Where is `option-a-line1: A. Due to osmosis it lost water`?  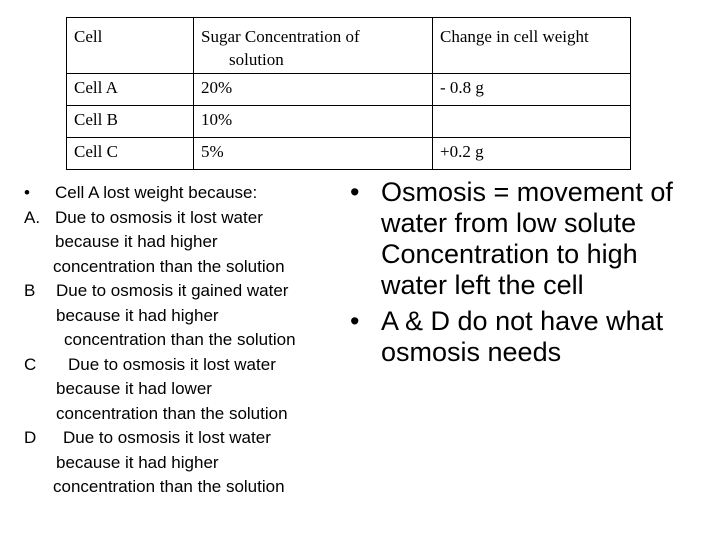 option-a-line1: A. Due to osmosis it lost water is located at coordinates (184, 218).